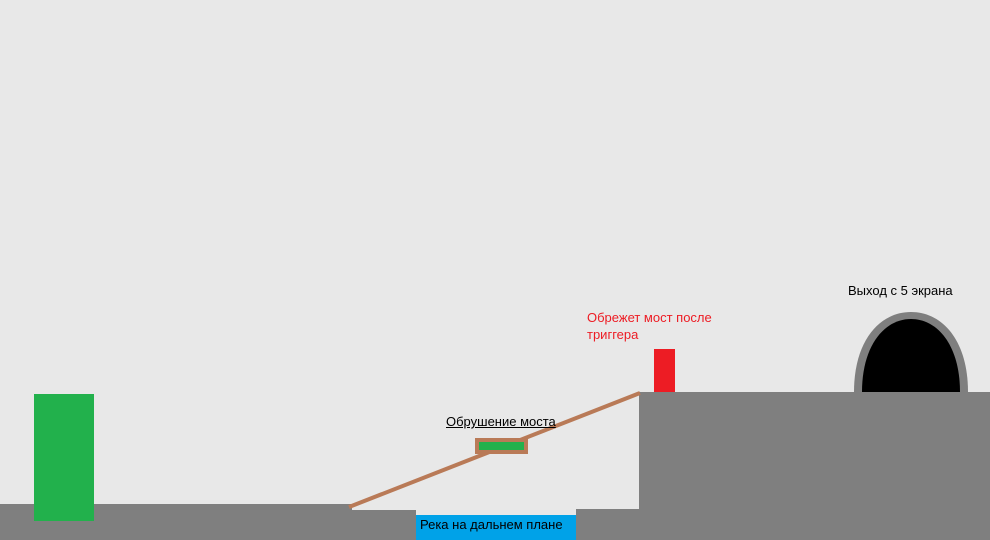 The height and width of the screenshot is (540, 990). I want to click on bridge-collapse-label: Обрушение моста, so click(501, 421).